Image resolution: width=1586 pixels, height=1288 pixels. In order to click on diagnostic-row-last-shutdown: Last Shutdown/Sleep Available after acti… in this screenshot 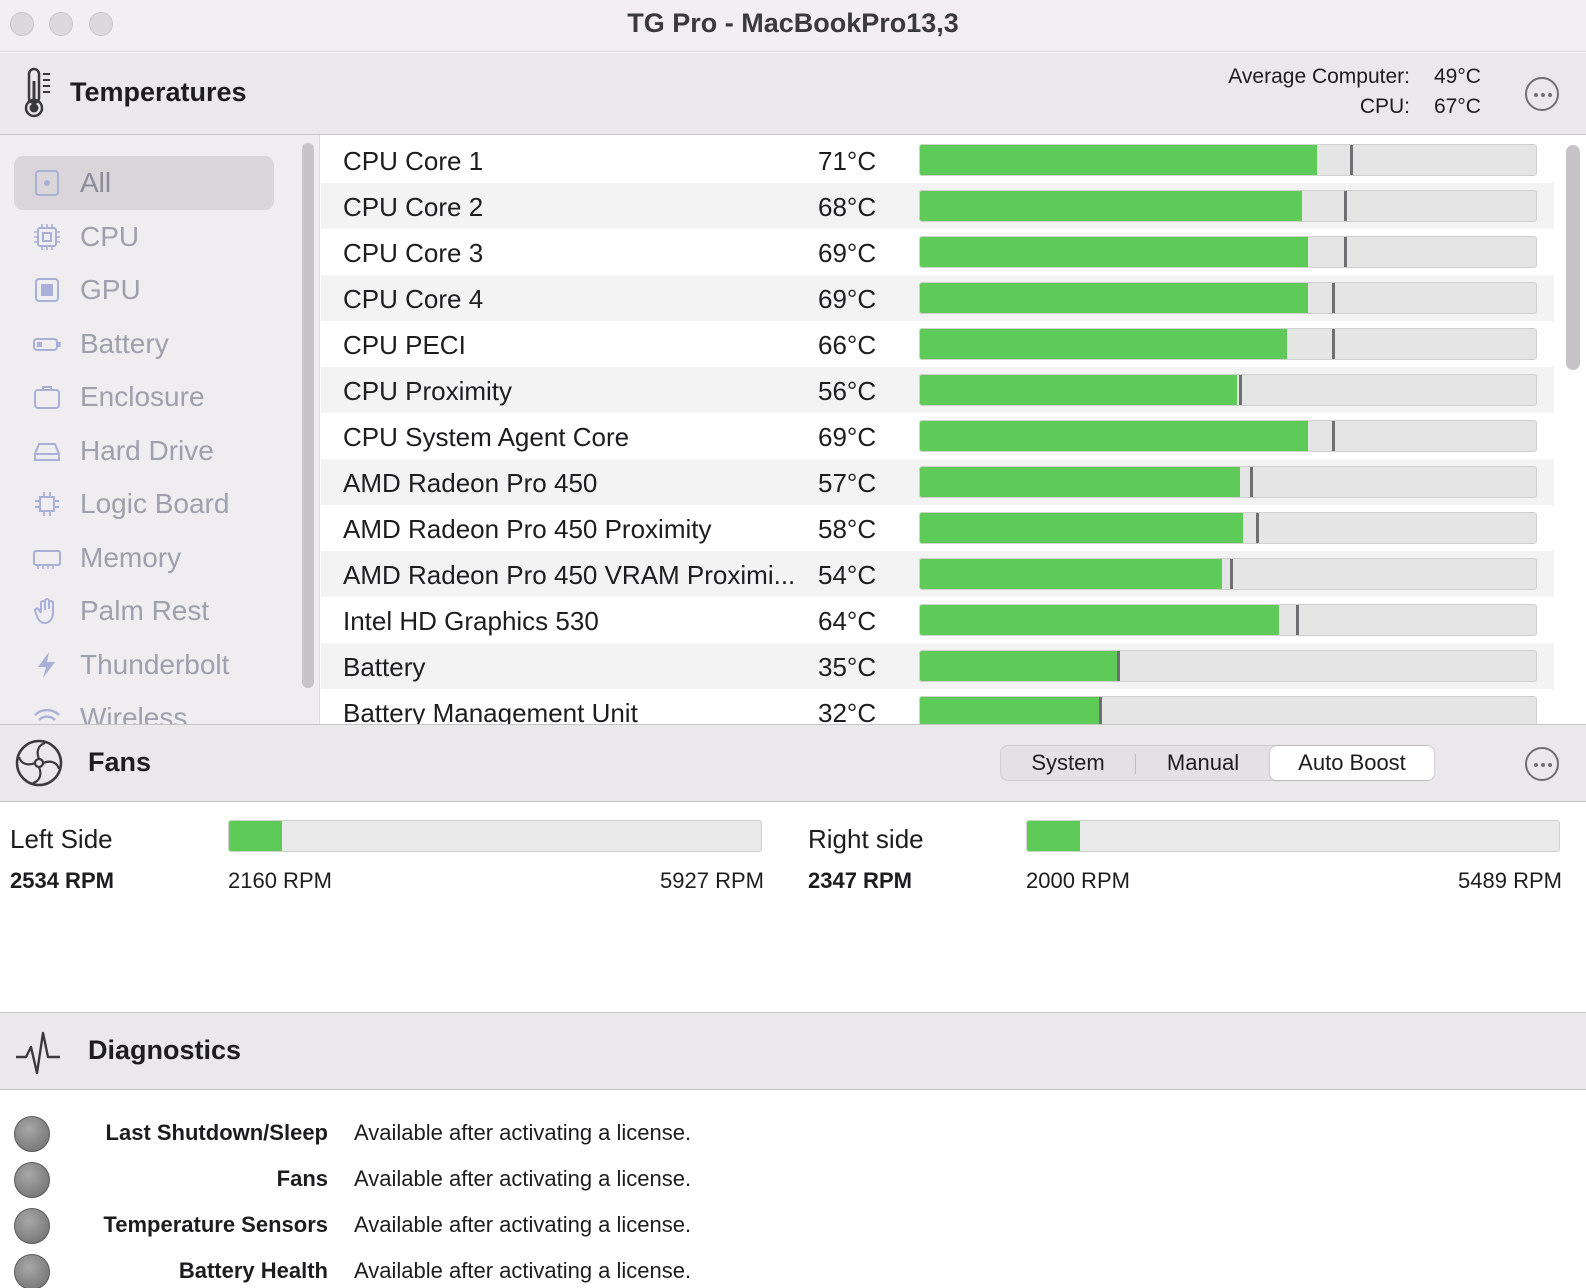, I will do `click(793, 1135)`.